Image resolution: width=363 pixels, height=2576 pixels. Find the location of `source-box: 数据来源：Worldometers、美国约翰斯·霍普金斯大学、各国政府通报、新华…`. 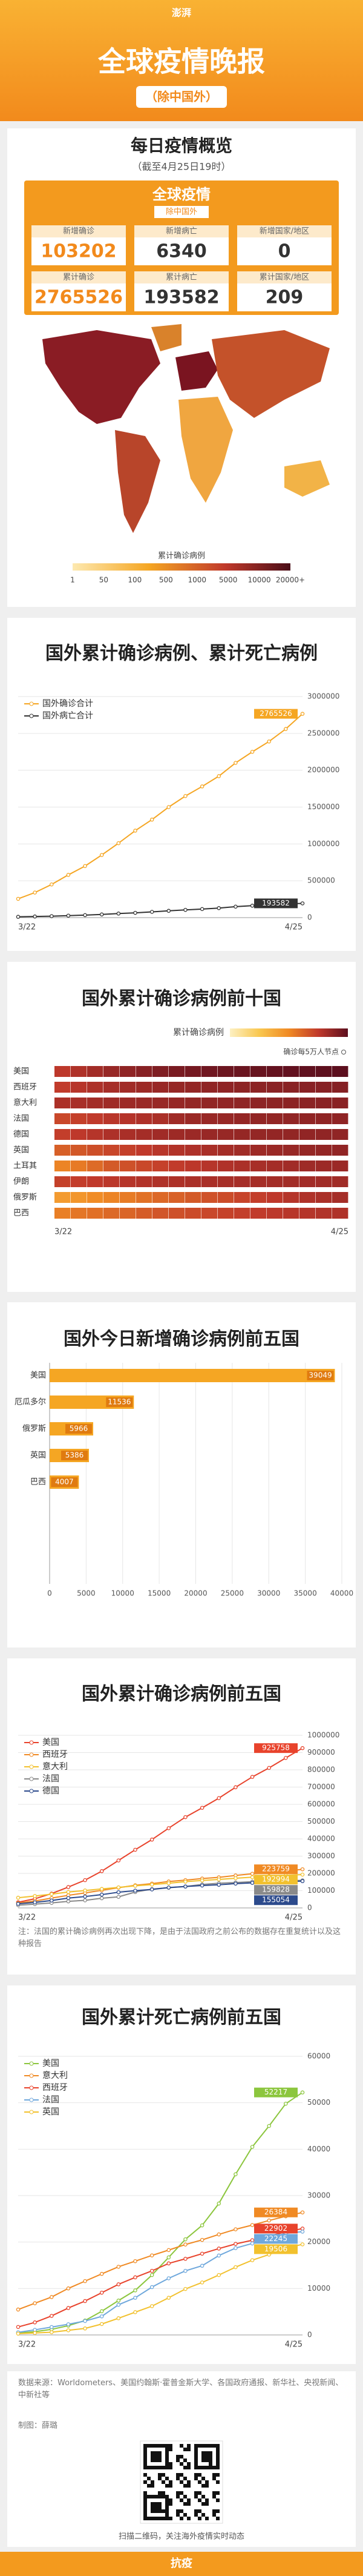

source-box: 数据来源：Worldometers、美国约翰斯·霍普金斯大学、各国政府通报、新华… is located at coordinates (181, 2389).